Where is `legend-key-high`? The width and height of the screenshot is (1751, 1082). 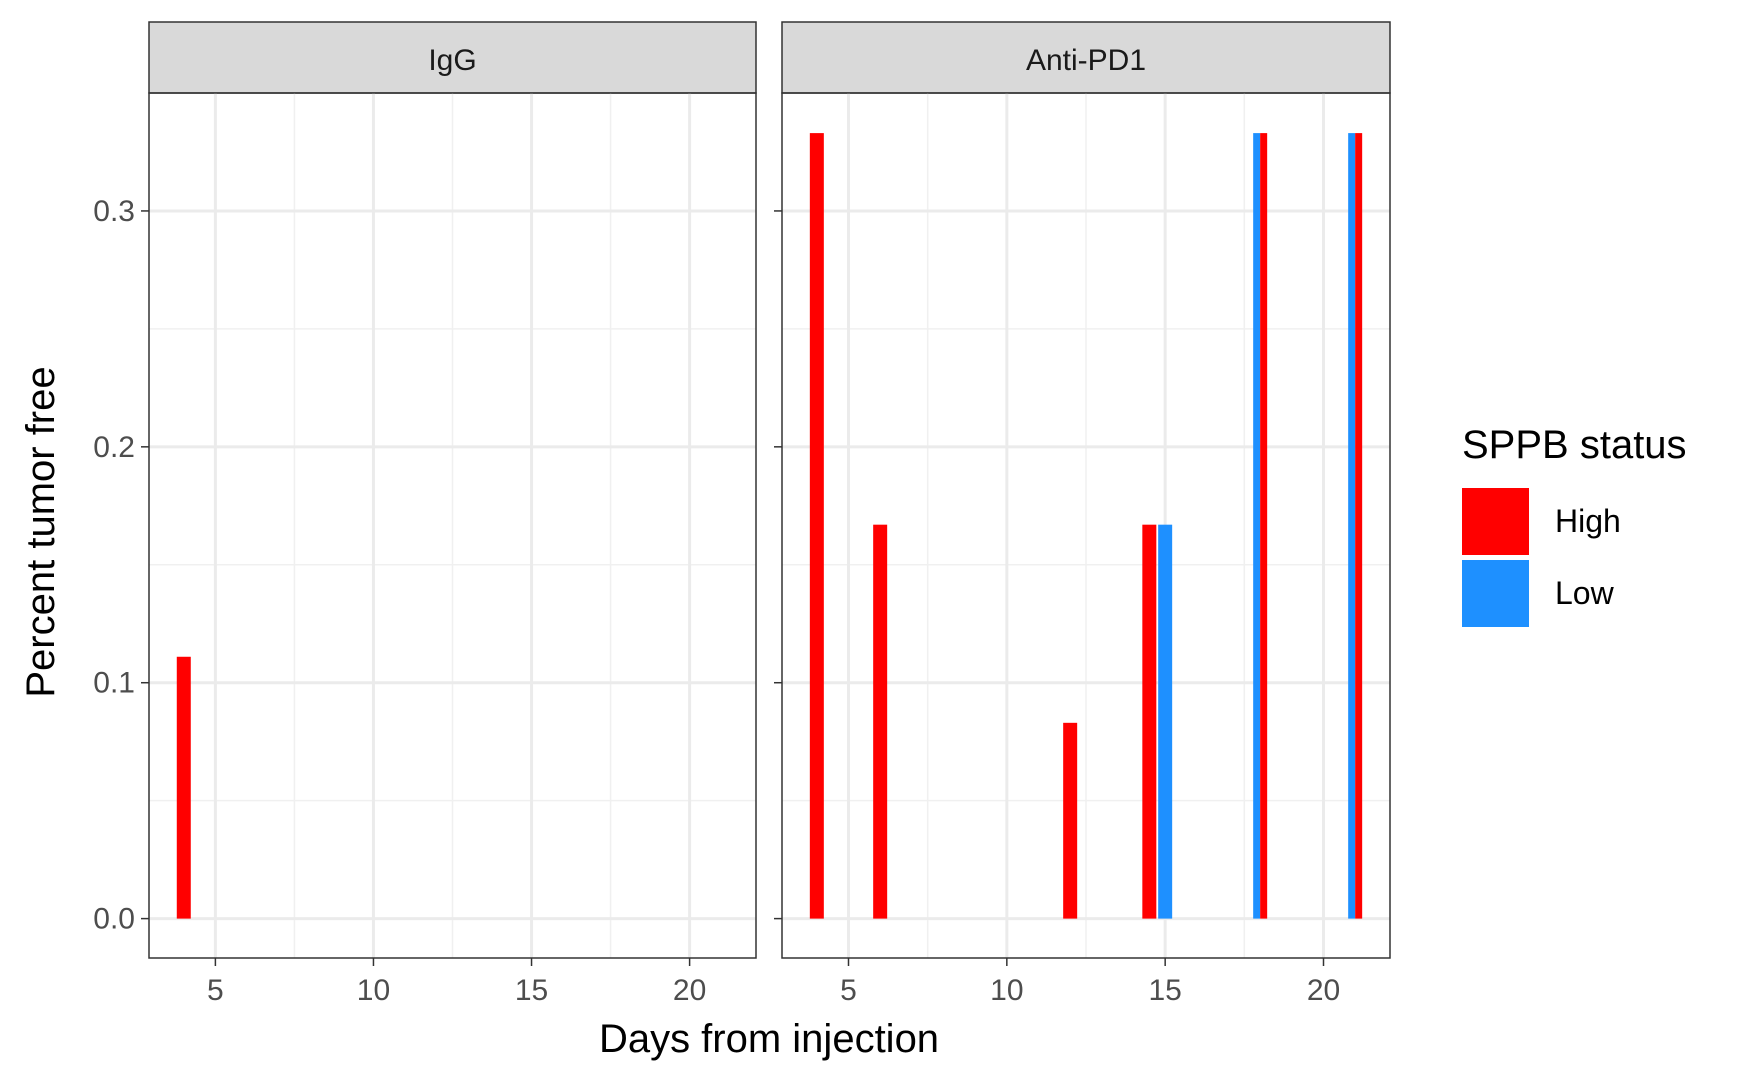 legend-key-high is located at coordinates (1495, 521).